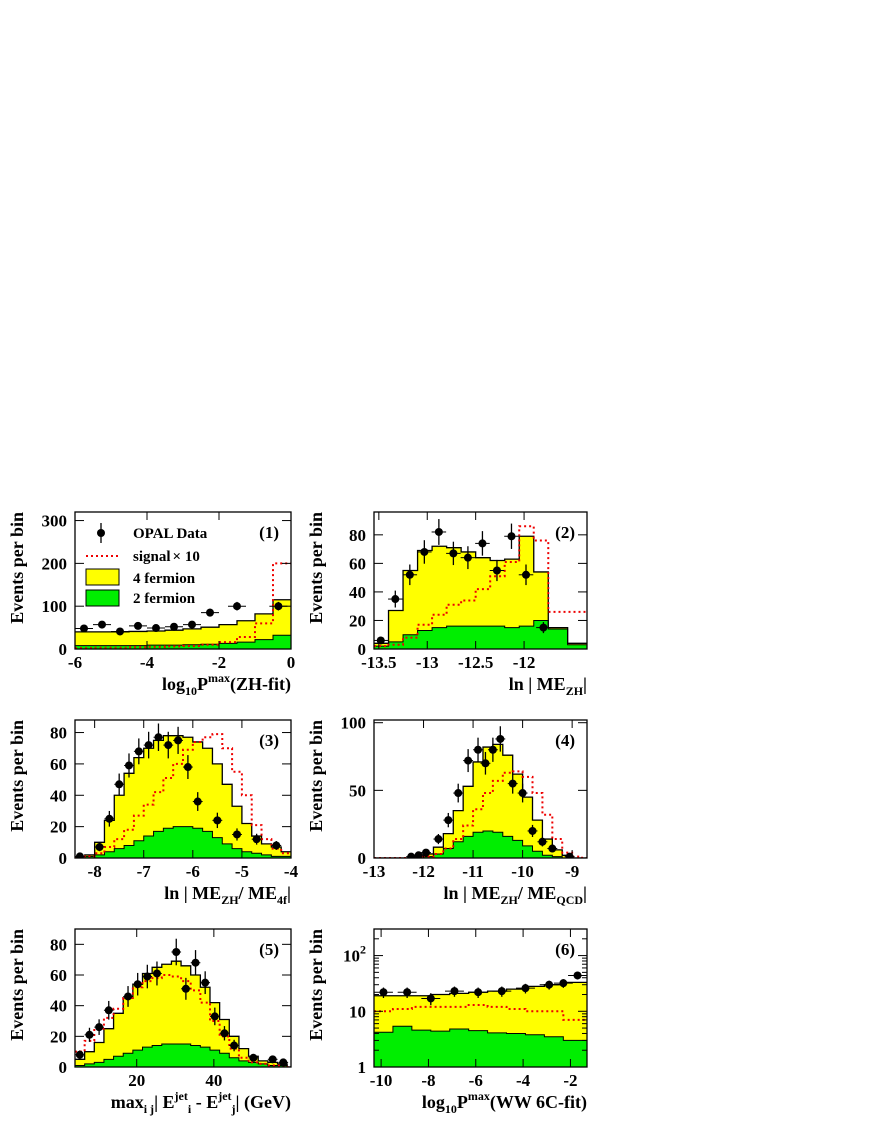 The height and width of the screenshot is (1128, 872). I want to click on y-tick-exponent: 2, so click(363, 950).